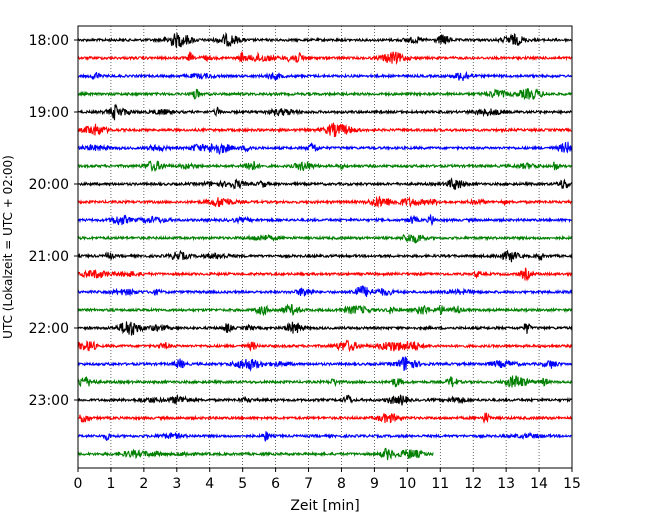 Image resolution: width=650 pixels, height=520 pixels. I want to click on y-tick-label-2200: 22:00, so click(49, 329).